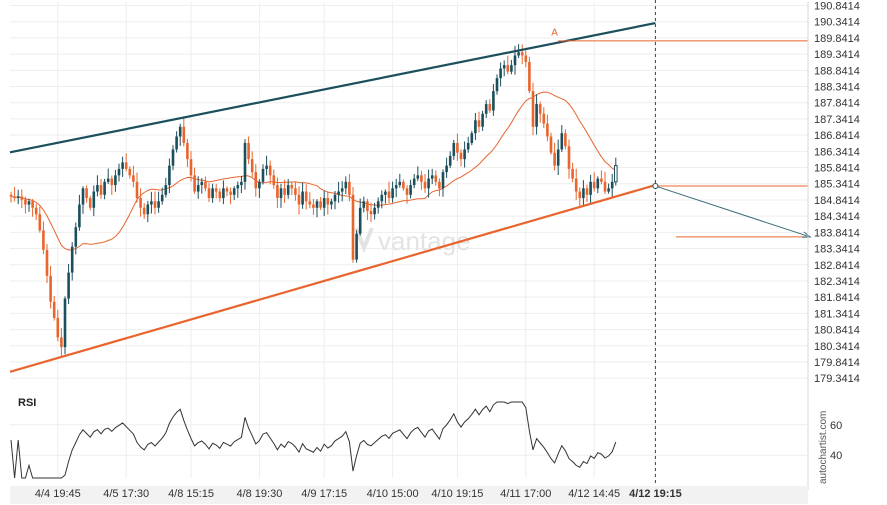  I want to click on price-tick-label: 182.3414, so click(837, 282).